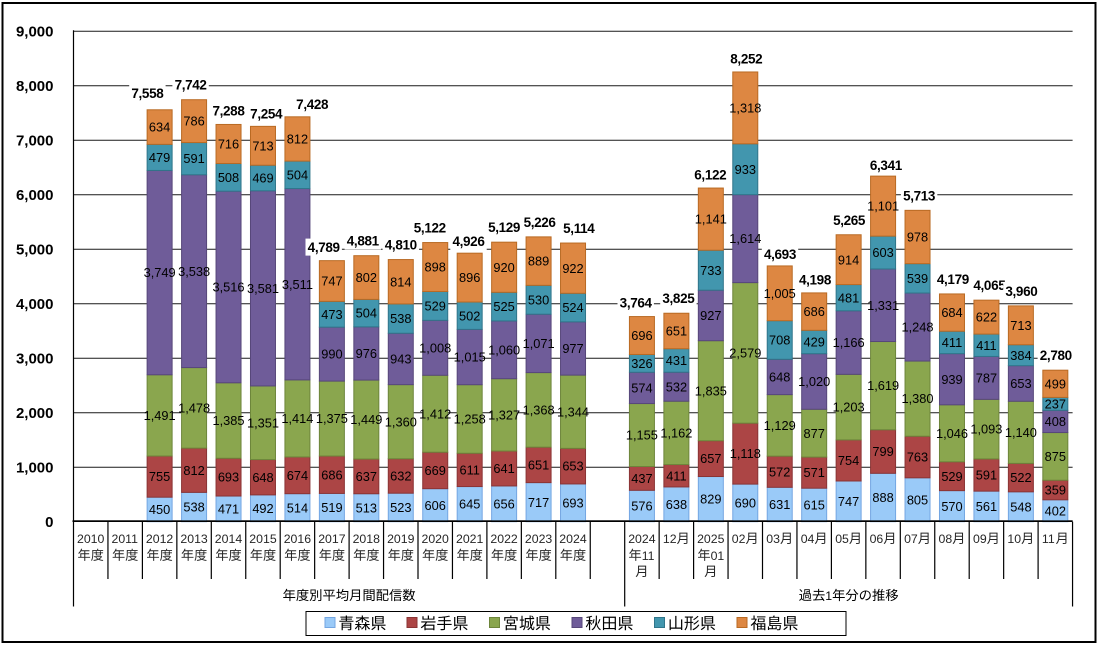 The height and width of the screenshot is (645, 1100). What do you see at coordinates (401, 245) in the screenshot?
I see `svg-text: 4,810` at bounding box center [401, 245].